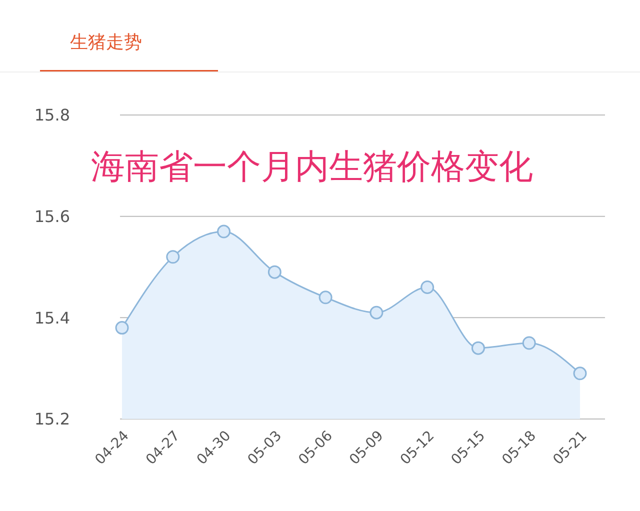 The height and width of the screenshot is (511, 640). What do you see at coordinates (52, 216) in the screenshot?
I see `y-tick-label: 15.6` at bounding box center [52, 216].